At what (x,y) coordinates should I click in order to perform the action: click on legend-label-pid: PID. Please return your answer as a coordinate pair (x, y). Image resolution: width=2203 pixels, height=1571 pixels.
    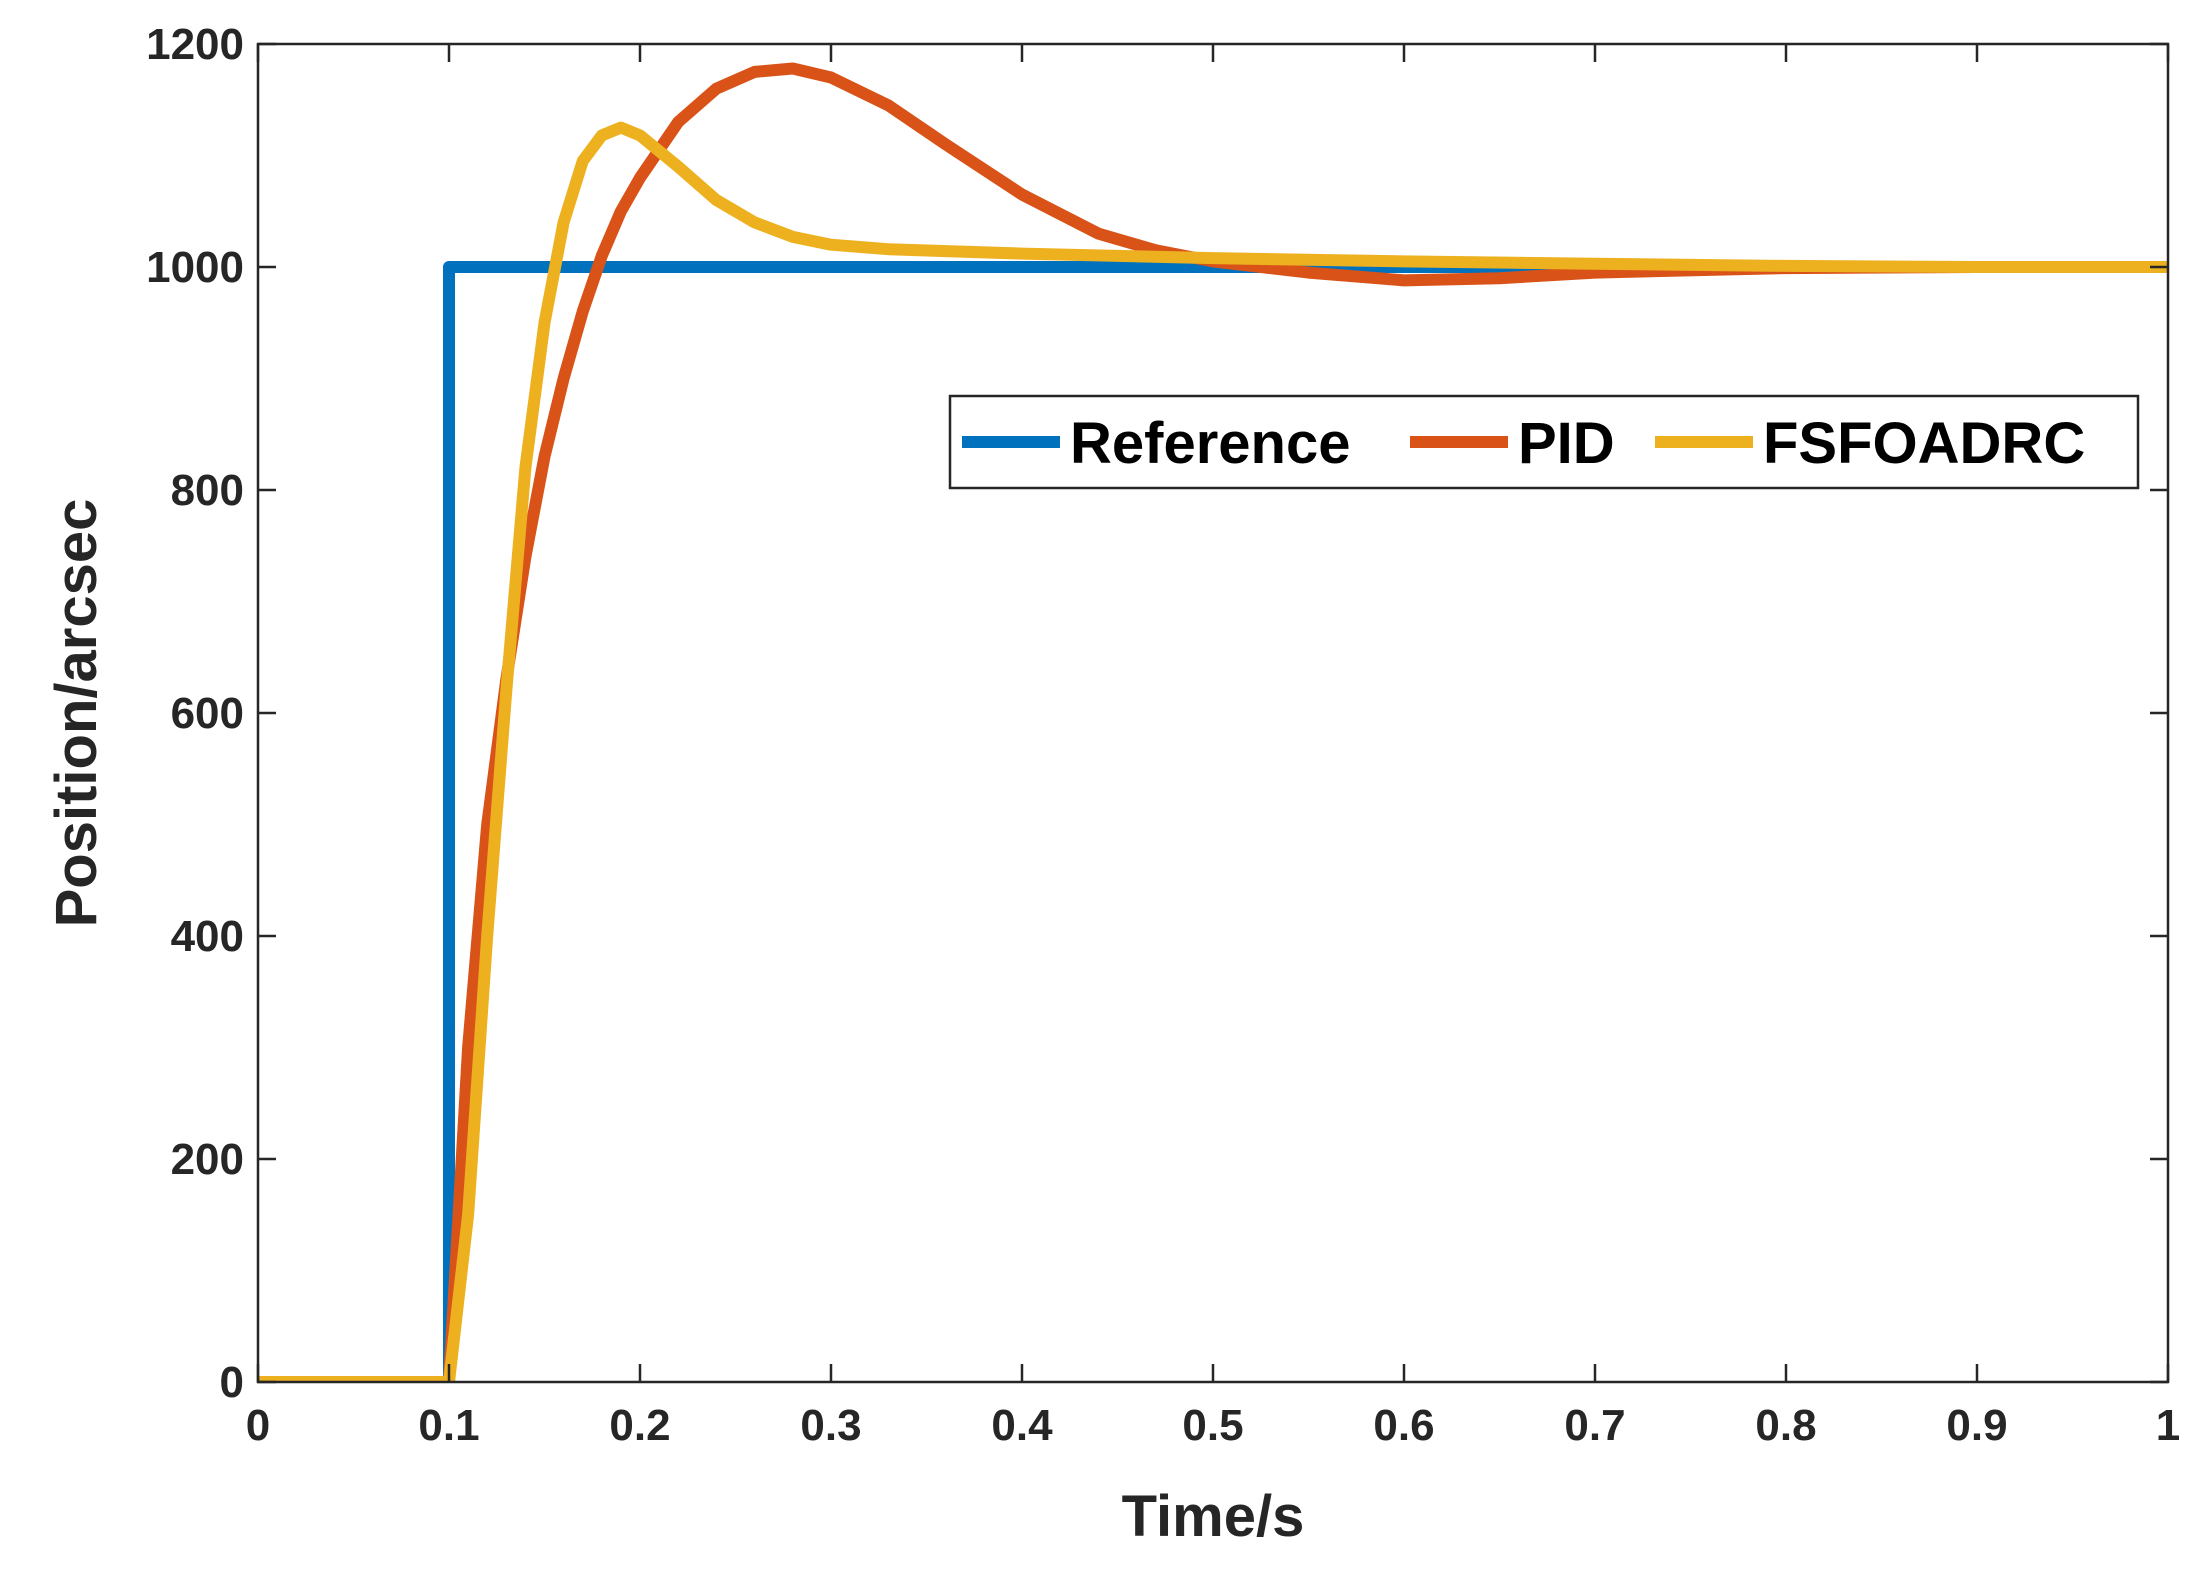
    Looking at the image, I should click on (1566, 443).